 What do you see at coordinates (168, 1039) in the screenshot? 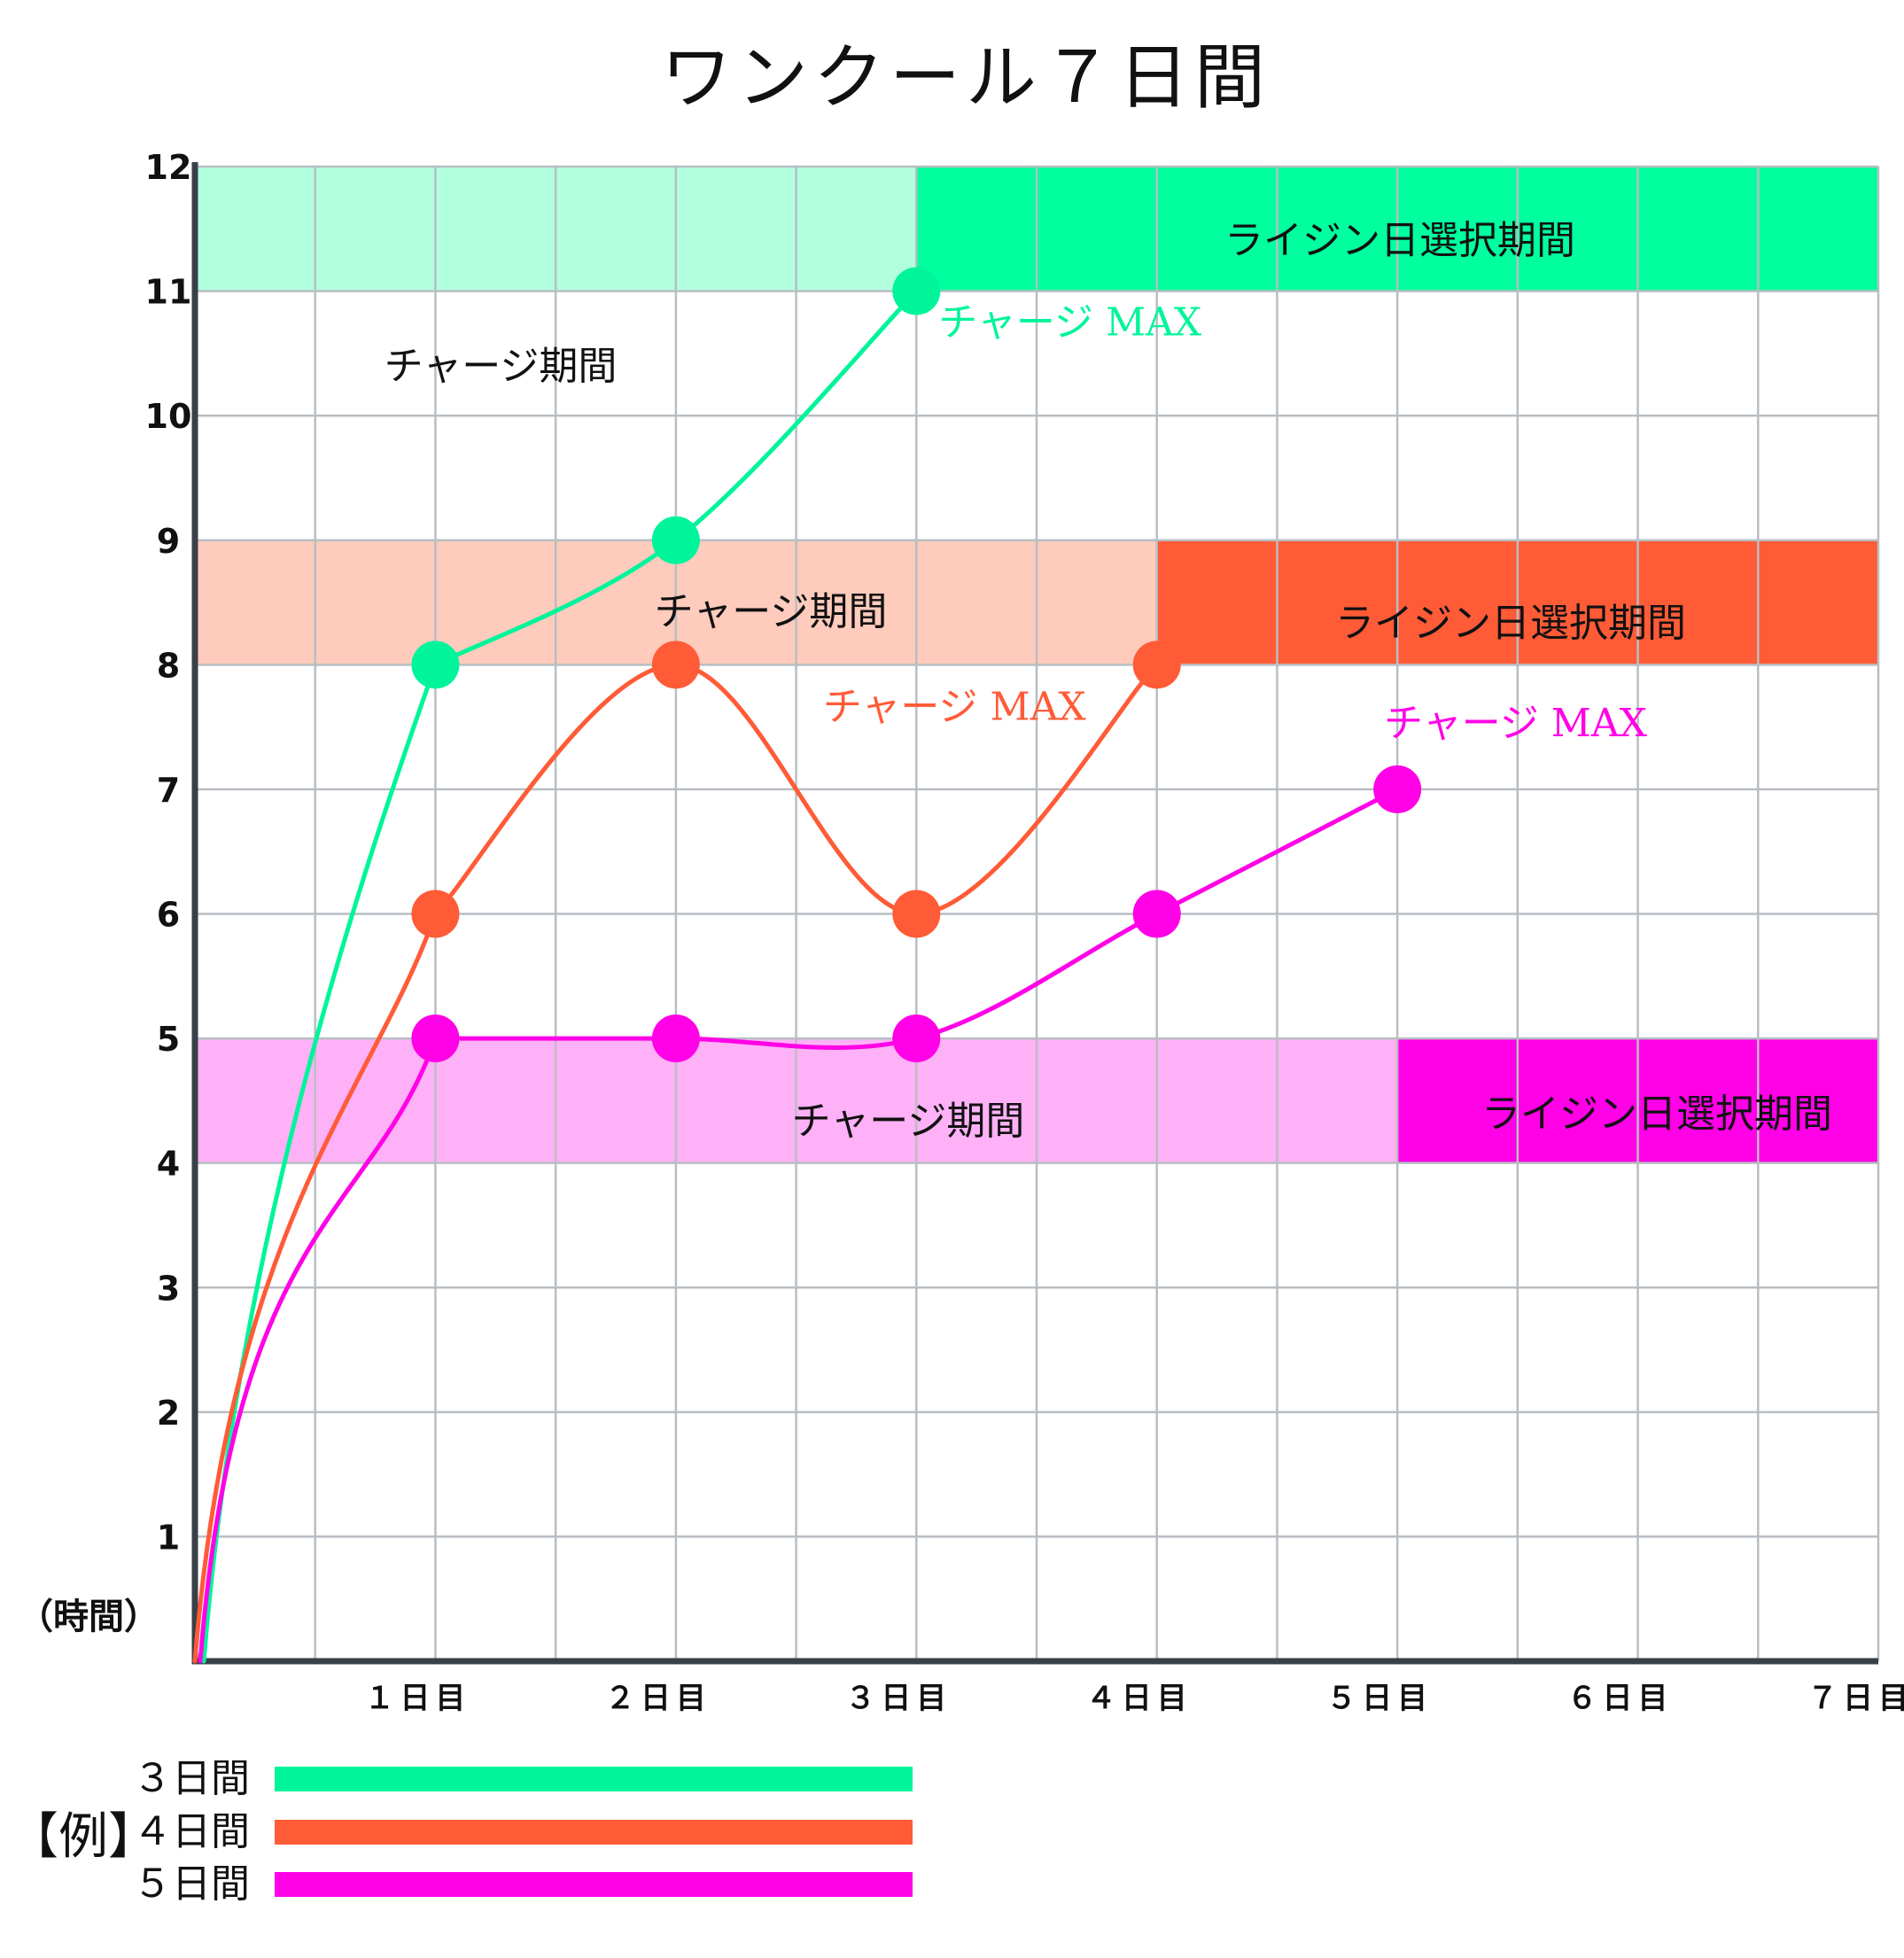
I see `y-tick-label: 5` at bounding box center [168, 1039].